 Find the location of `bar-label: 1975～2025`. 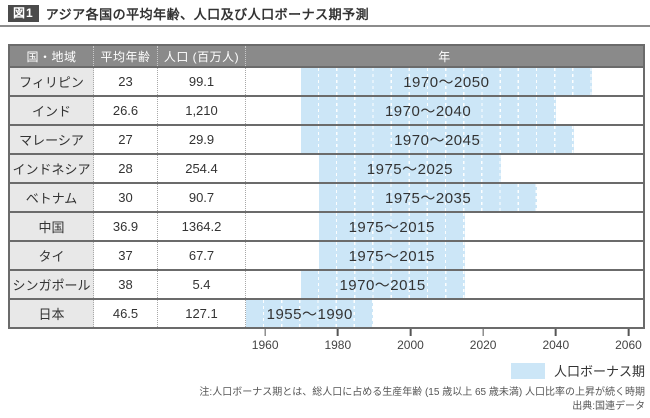

bar-label: 1975～2025 is located at coordinates (410, 169).